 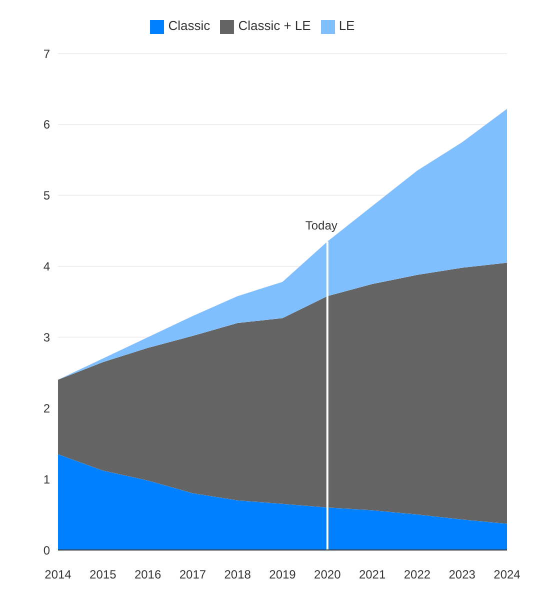 What do you see at coordinates (321, 225) in the screenshot?
I see `ref-line-label: Today` at bounding box center [321, 225].